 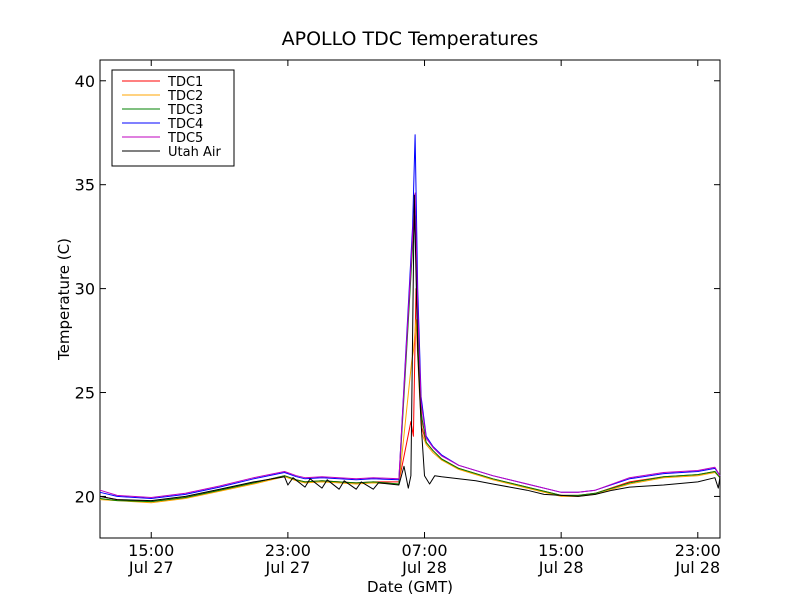 What do you see at coordinates (194, 152) in the screenshot?
I see `legend-label: Utah Air` at bounding box center [194, 152].